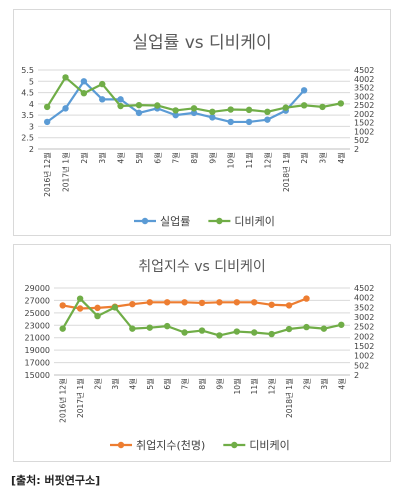 The image size is (409, 497). What do you see at coordinates (364, 327) in the screenshot?
I see `y-right-tick-label: 2502` at bounding box center [364, 327].